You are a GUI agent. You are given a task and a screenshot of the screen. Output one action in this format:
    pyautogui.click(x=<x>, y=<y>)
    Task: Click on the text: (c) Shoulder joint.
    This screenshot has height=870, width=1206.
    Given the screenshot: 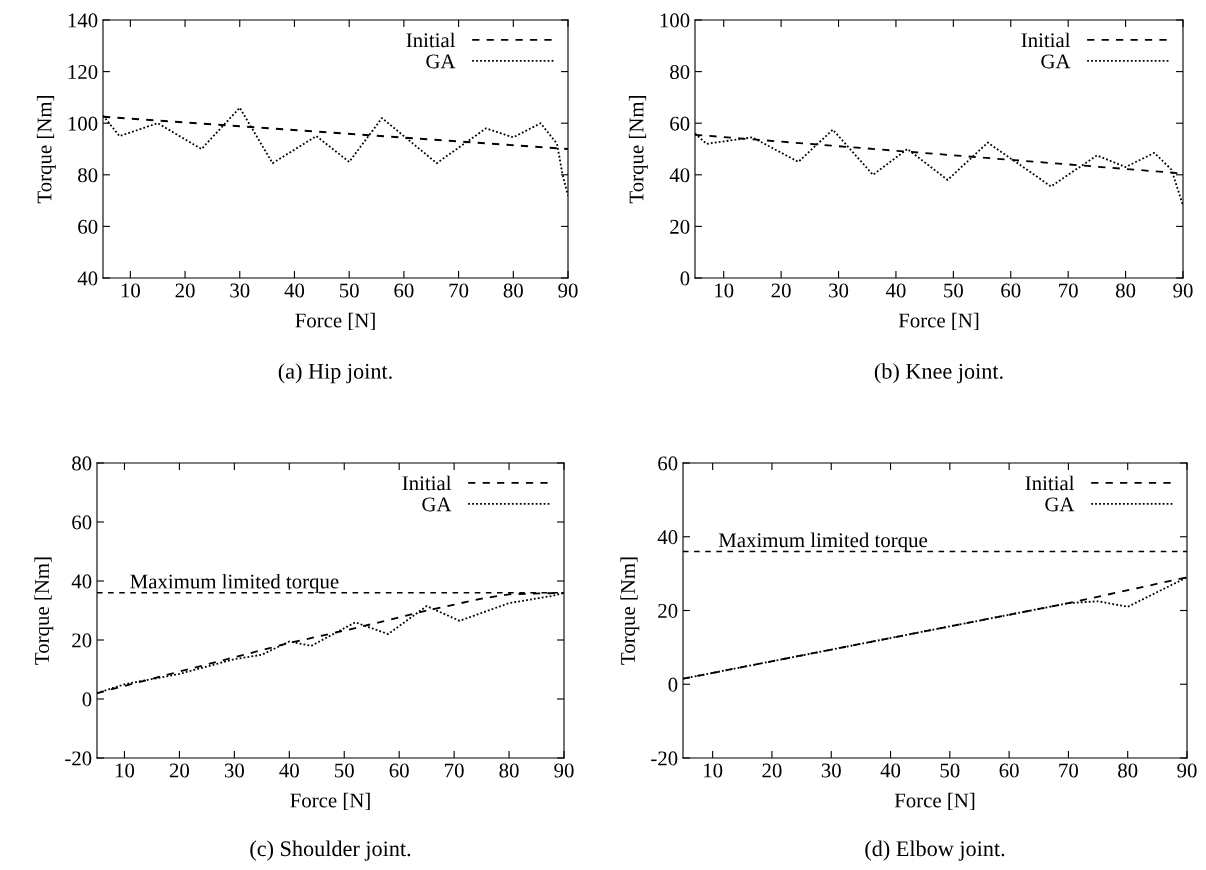 What is the action you would take?
    pyautogui.click(x=330, y=850)
    